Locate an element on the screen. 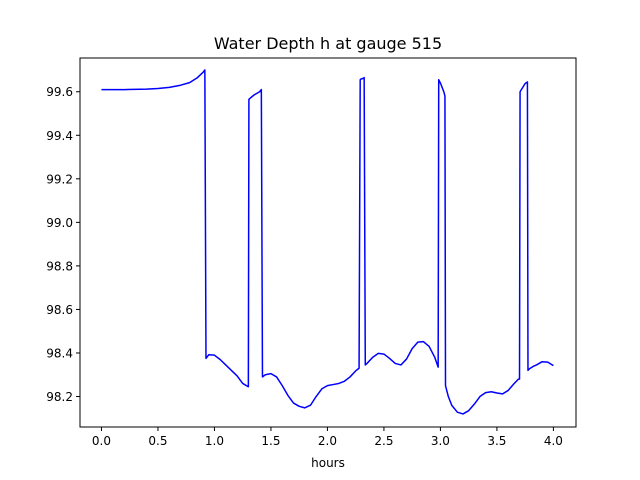 The width and height of the screenshot is (640, 480). y-tick-label: 99.2 is located at coordinates (59, 179).